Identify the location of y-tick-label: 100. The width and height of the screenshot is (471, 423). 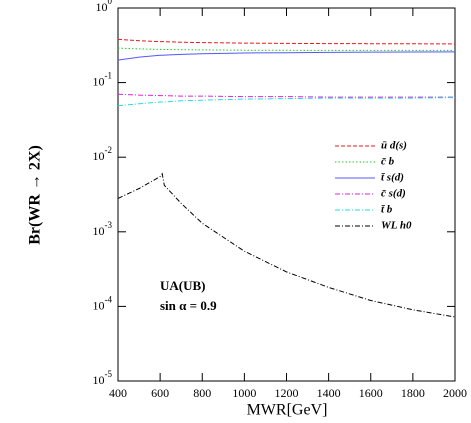
(104, 7).